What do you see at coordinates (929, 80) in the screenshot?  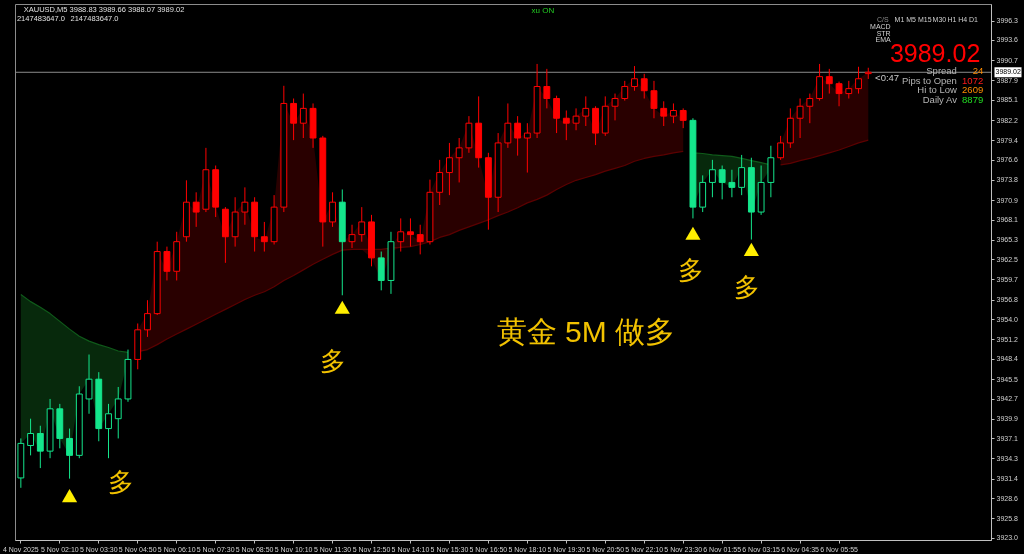 I see `annotation: Pips to Open` at bounding box center [929, 80].